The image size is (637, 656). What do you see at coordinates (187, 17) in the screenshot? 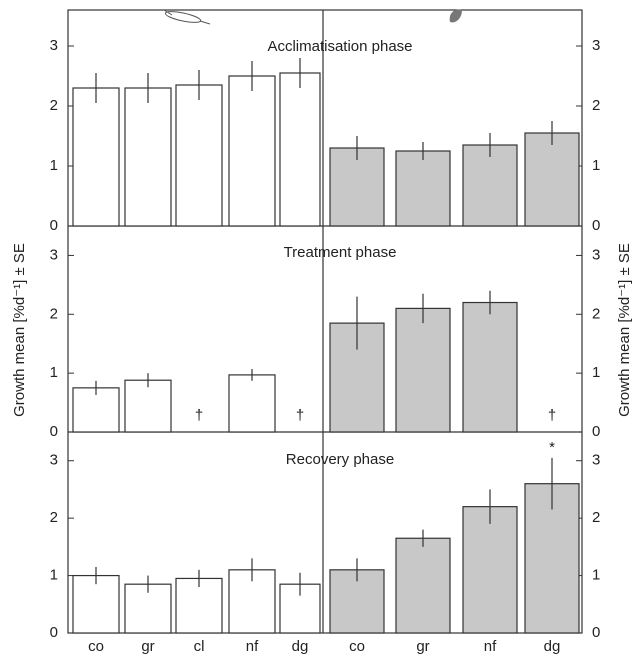
I see `isopod-icon` at bounding box center [187, 17].